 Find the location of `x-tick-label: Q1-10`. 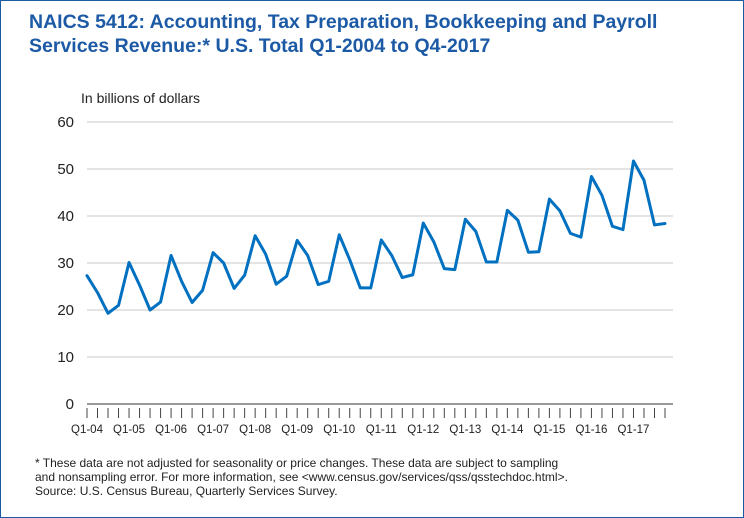

x-tick-label: Q1-10 is located at coordinates (339, 430).